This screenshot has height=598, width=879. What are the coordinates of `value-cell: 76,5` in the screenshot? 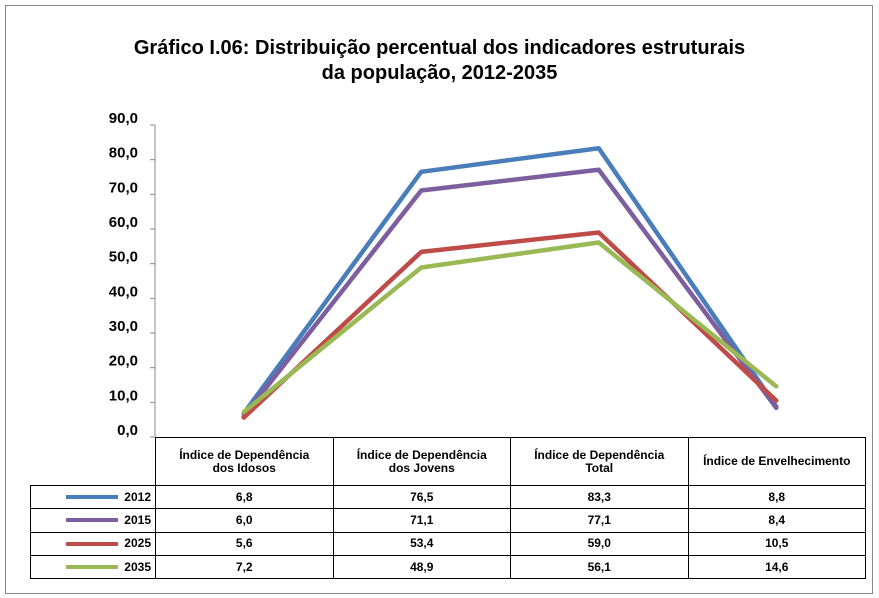 It's located at (421, 497).